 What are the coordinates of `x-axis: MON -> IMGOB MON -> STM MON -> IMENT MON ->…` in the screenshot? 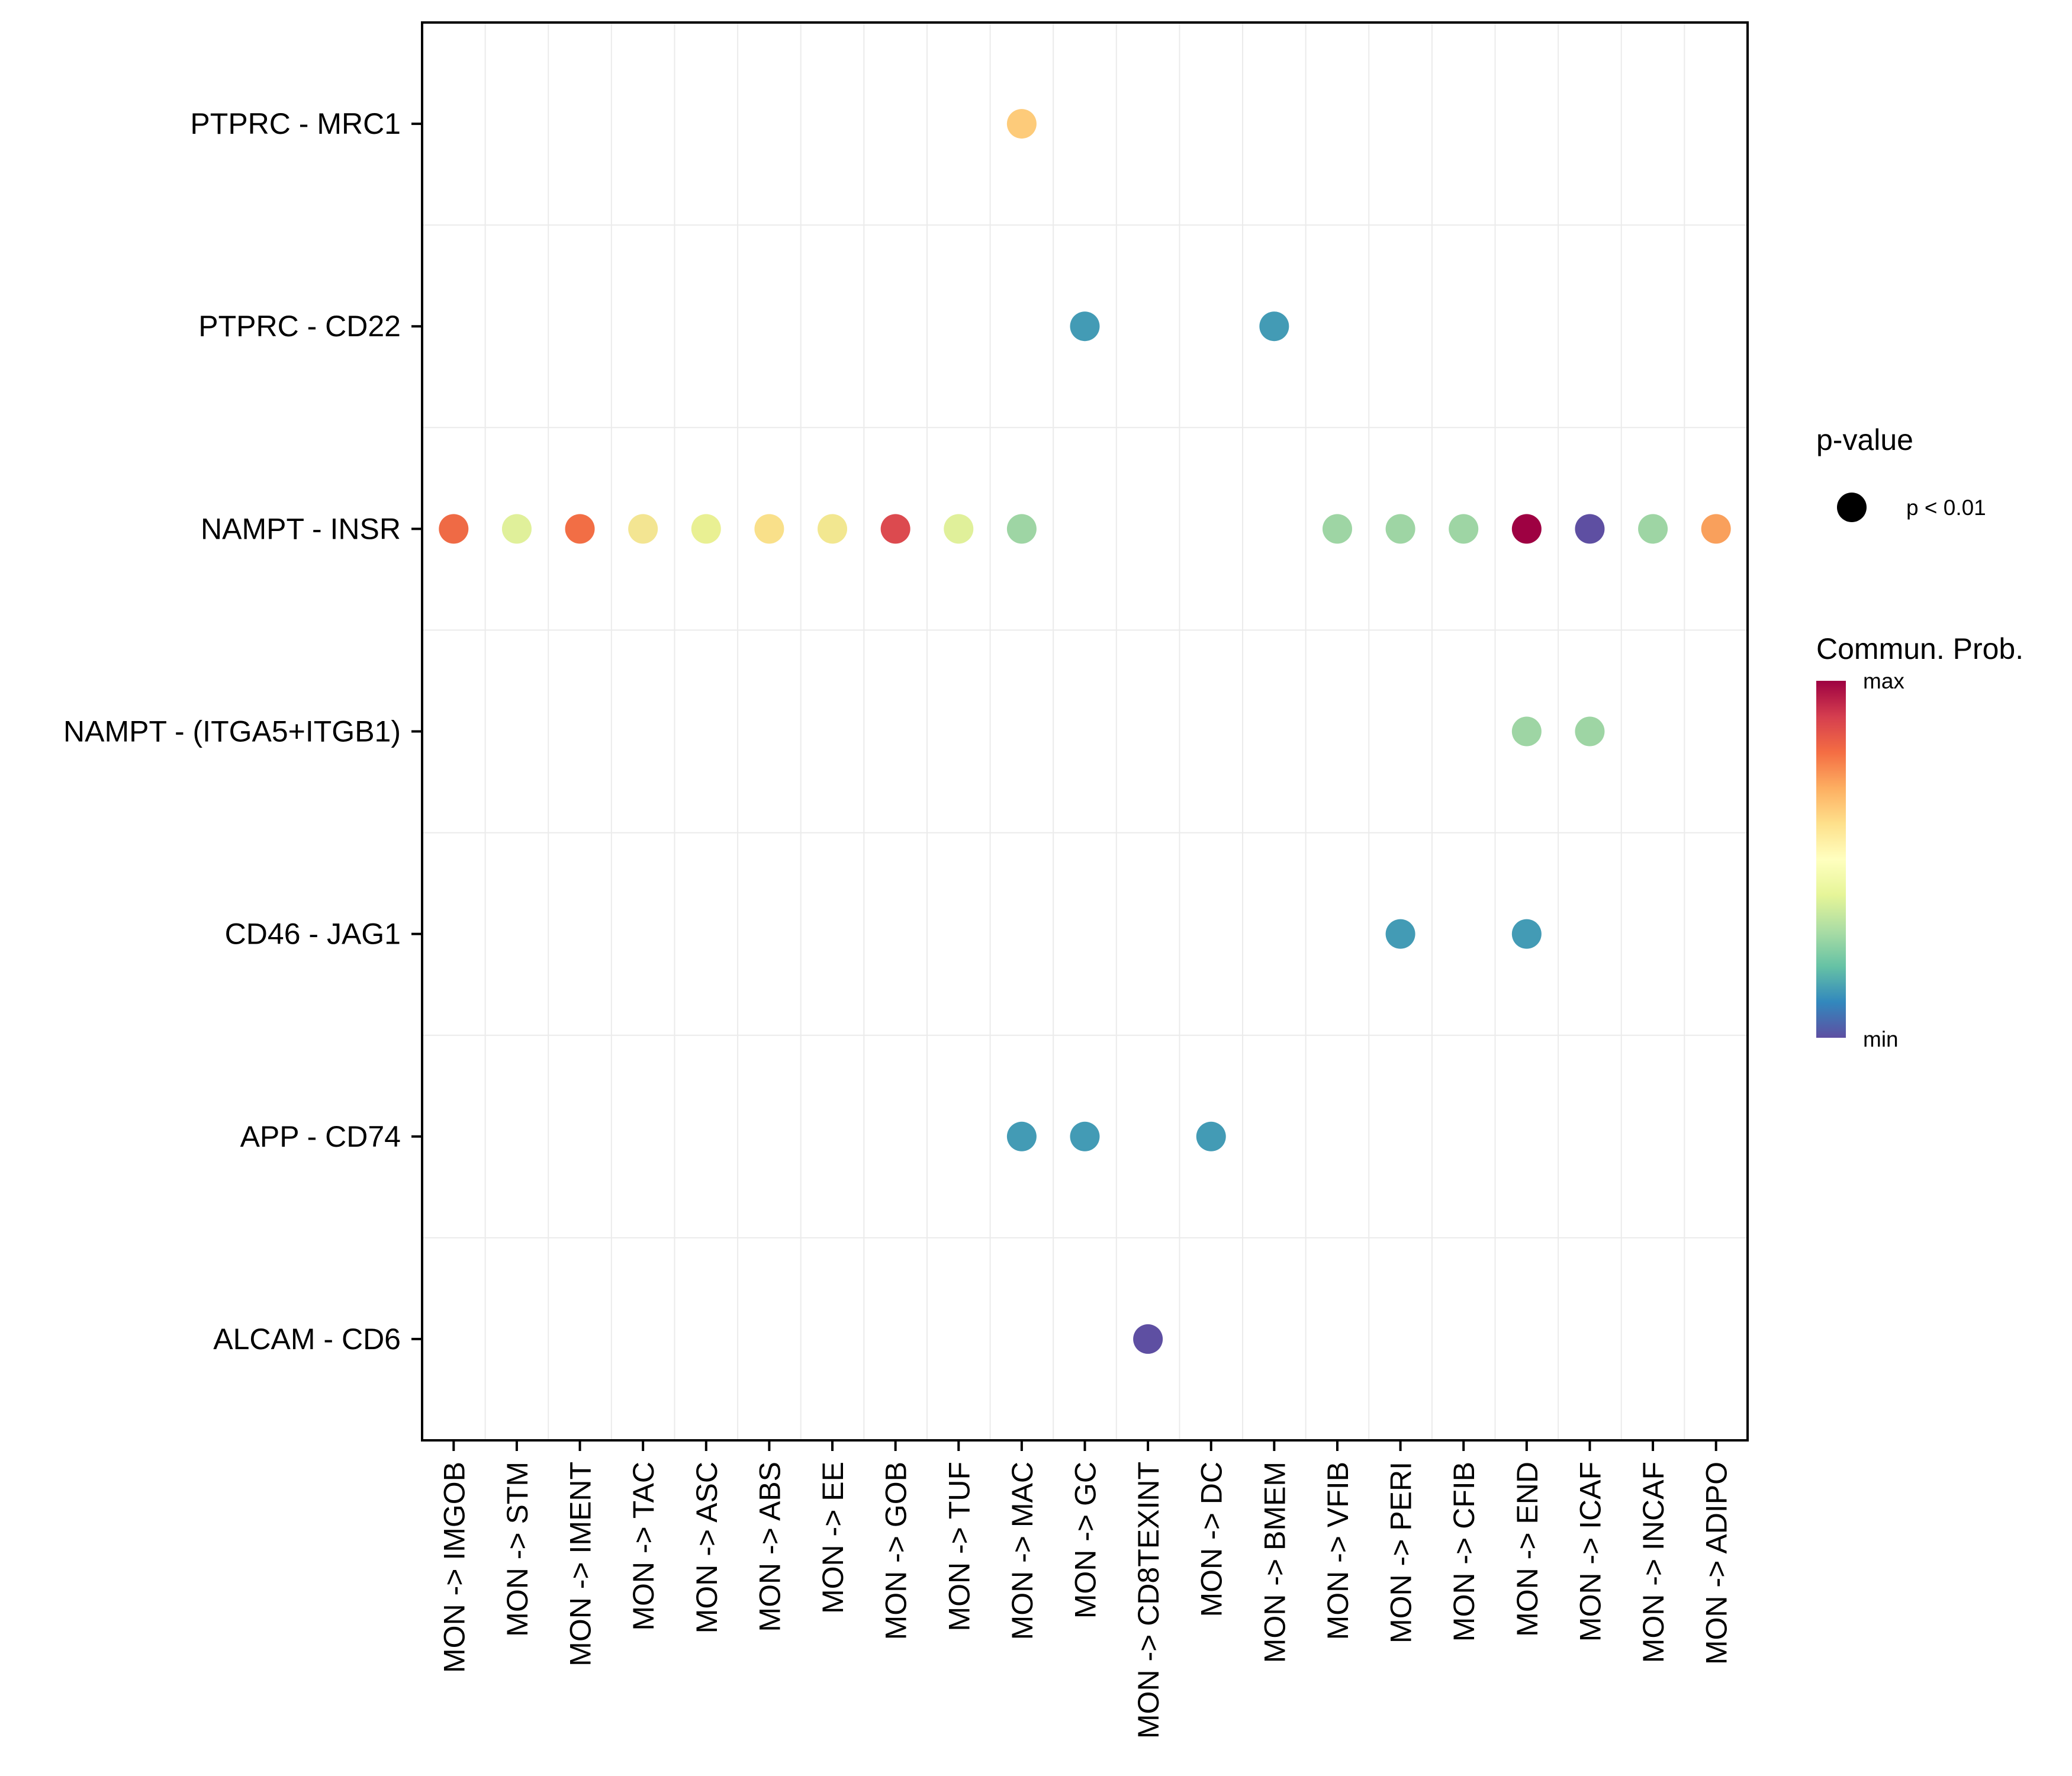 It's located at (1085, 1589).